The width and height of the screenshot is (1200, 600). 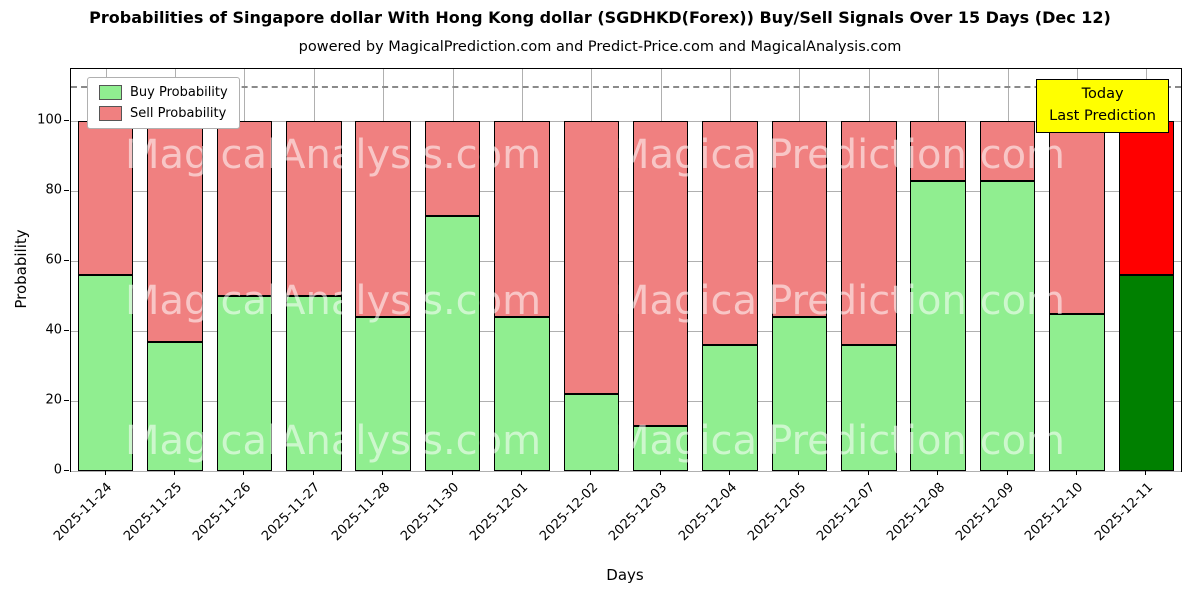 What do you see at coordinates (499, 512) in the screenshot?
I see `x-tick-label: 2025-12-01` at bounding box center [499, 512].